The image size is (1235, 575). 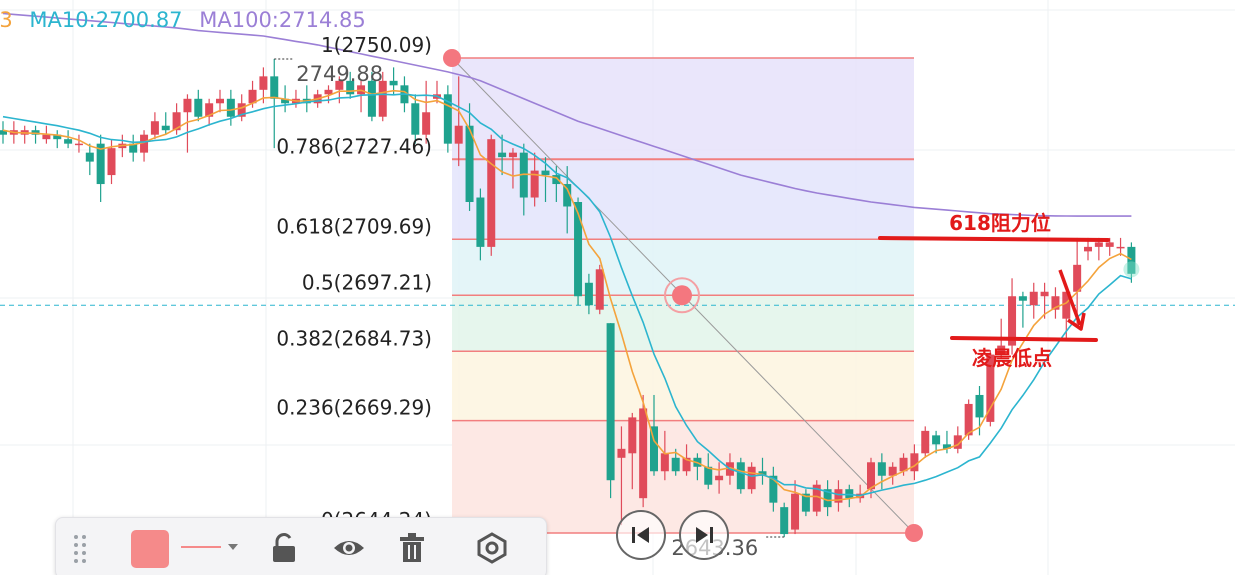 I want to click on jump-start-button, so click(x=641, y=535).